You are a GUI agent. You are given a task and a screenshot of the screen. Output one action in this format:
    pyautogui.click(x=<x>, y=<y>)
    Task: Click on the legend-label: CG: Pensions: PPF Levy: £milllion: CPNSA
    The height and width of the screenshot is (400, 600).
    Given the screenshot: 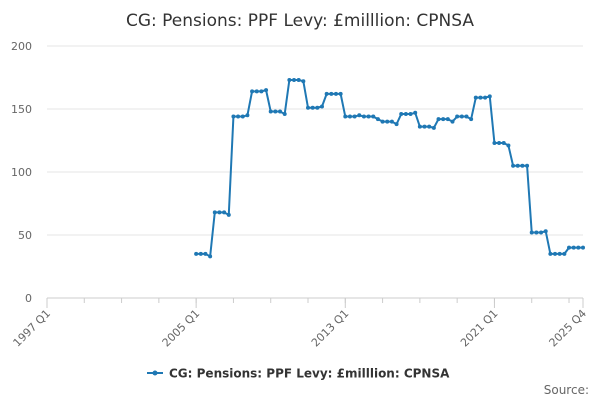 What is the action you would take?
    pyautogui.click(x=309, y=374)
    